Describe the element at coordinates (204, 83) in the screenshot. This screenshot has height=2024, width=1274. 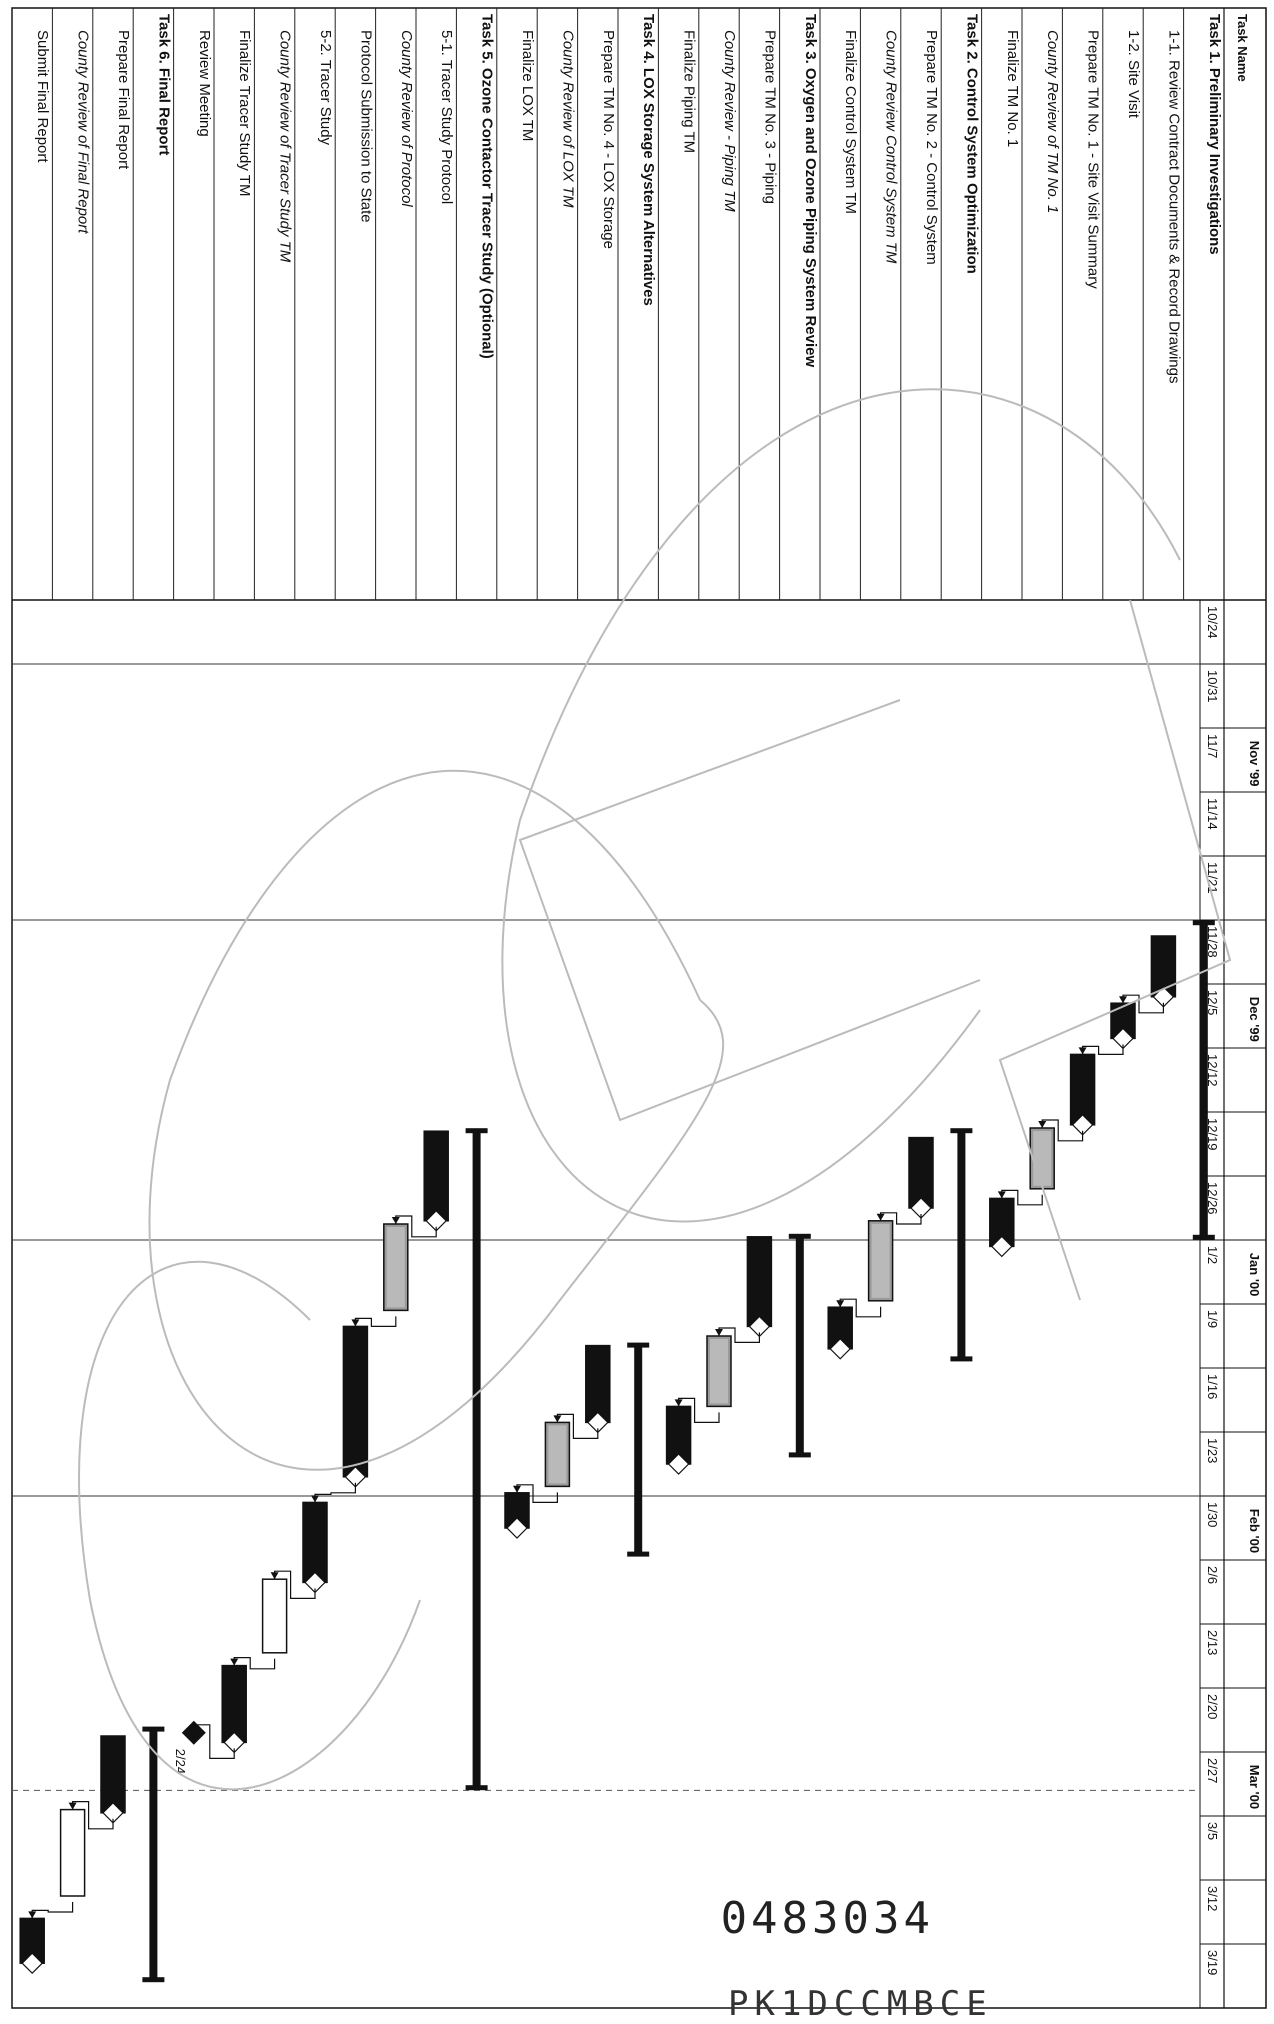
I see `task-name: Review Meeting` at that location.